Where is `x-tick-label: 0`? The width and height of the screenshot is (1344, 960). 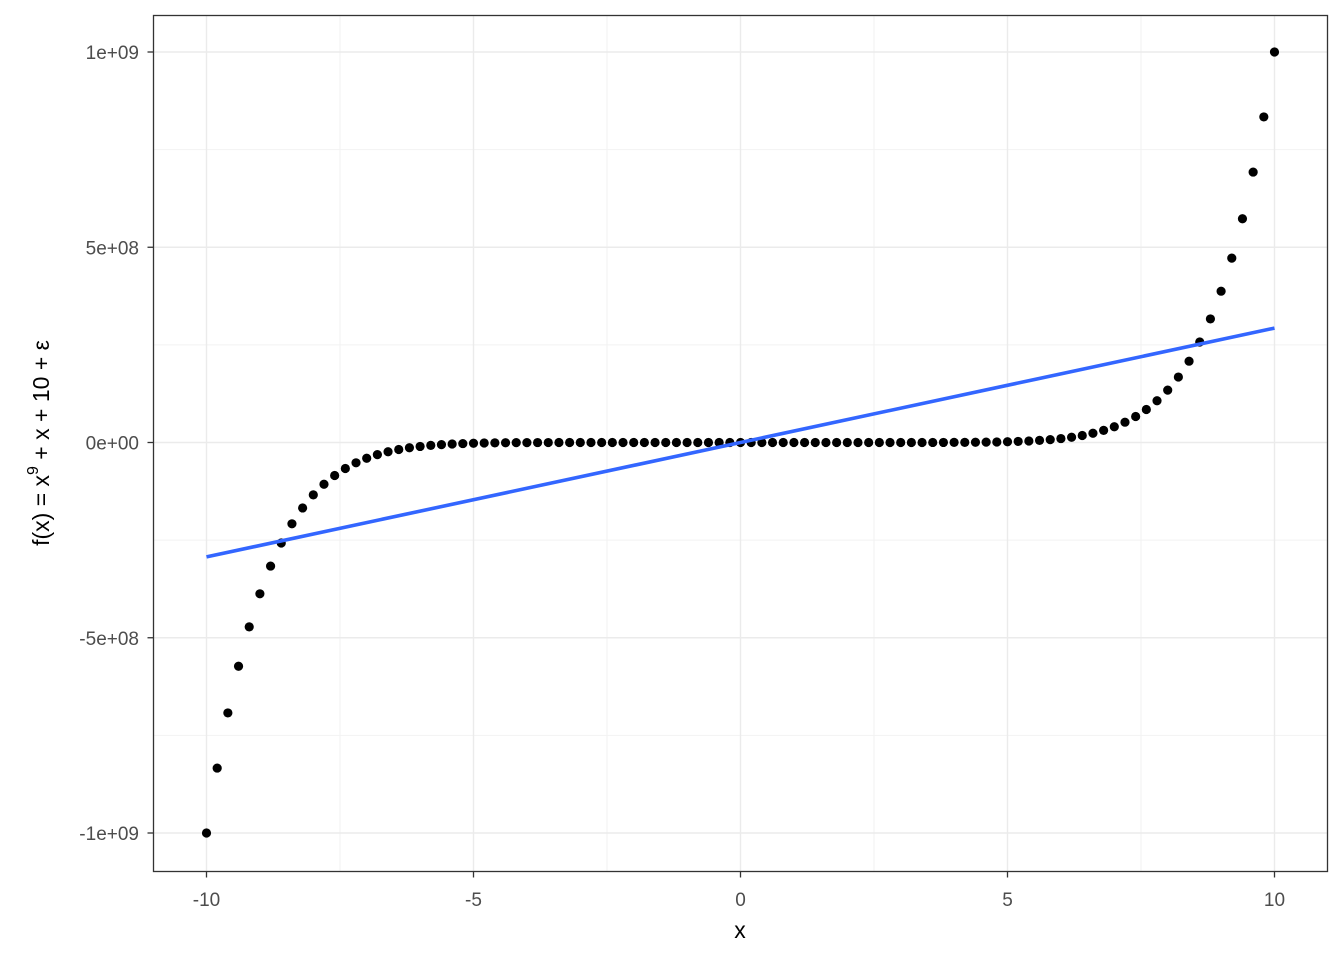 x-tick-label: 0 is located at coordinates (740, 900).